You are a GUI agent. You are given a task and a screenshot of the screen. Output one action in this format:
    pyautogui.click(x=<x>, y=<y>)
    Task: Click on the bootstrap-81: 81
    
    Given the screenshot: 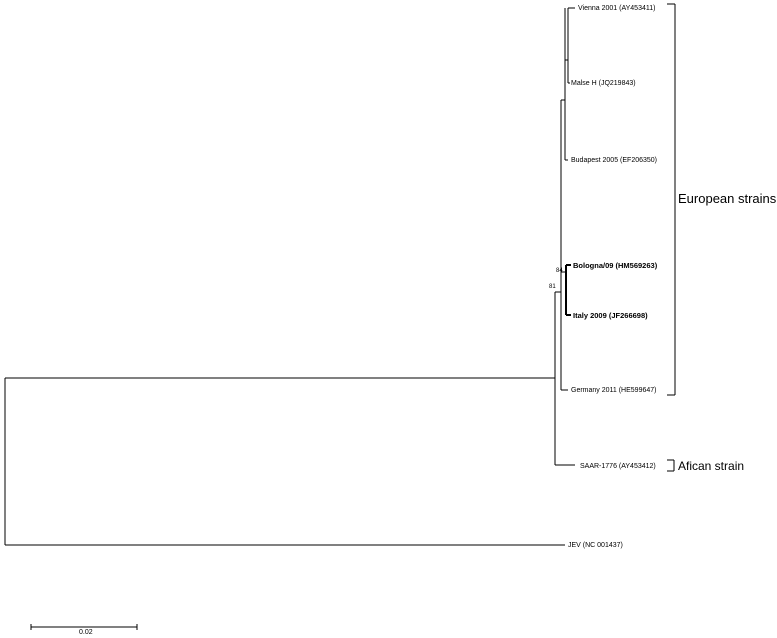 What is the action you would take?
    pyautogui.click(x=552, y=287)
    